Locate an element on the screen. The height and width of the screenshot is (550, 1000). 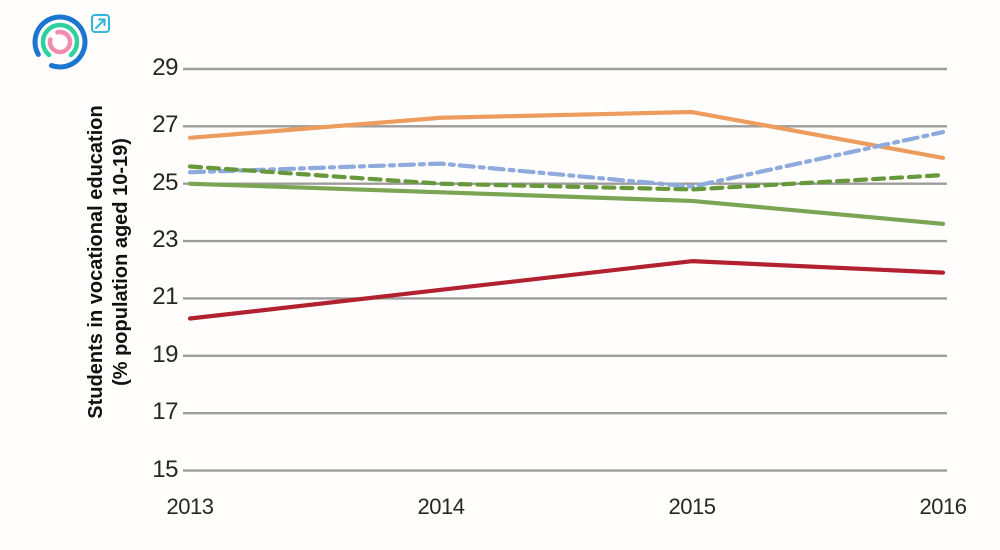
series-green-dashed is located at coordinates (566, 178).